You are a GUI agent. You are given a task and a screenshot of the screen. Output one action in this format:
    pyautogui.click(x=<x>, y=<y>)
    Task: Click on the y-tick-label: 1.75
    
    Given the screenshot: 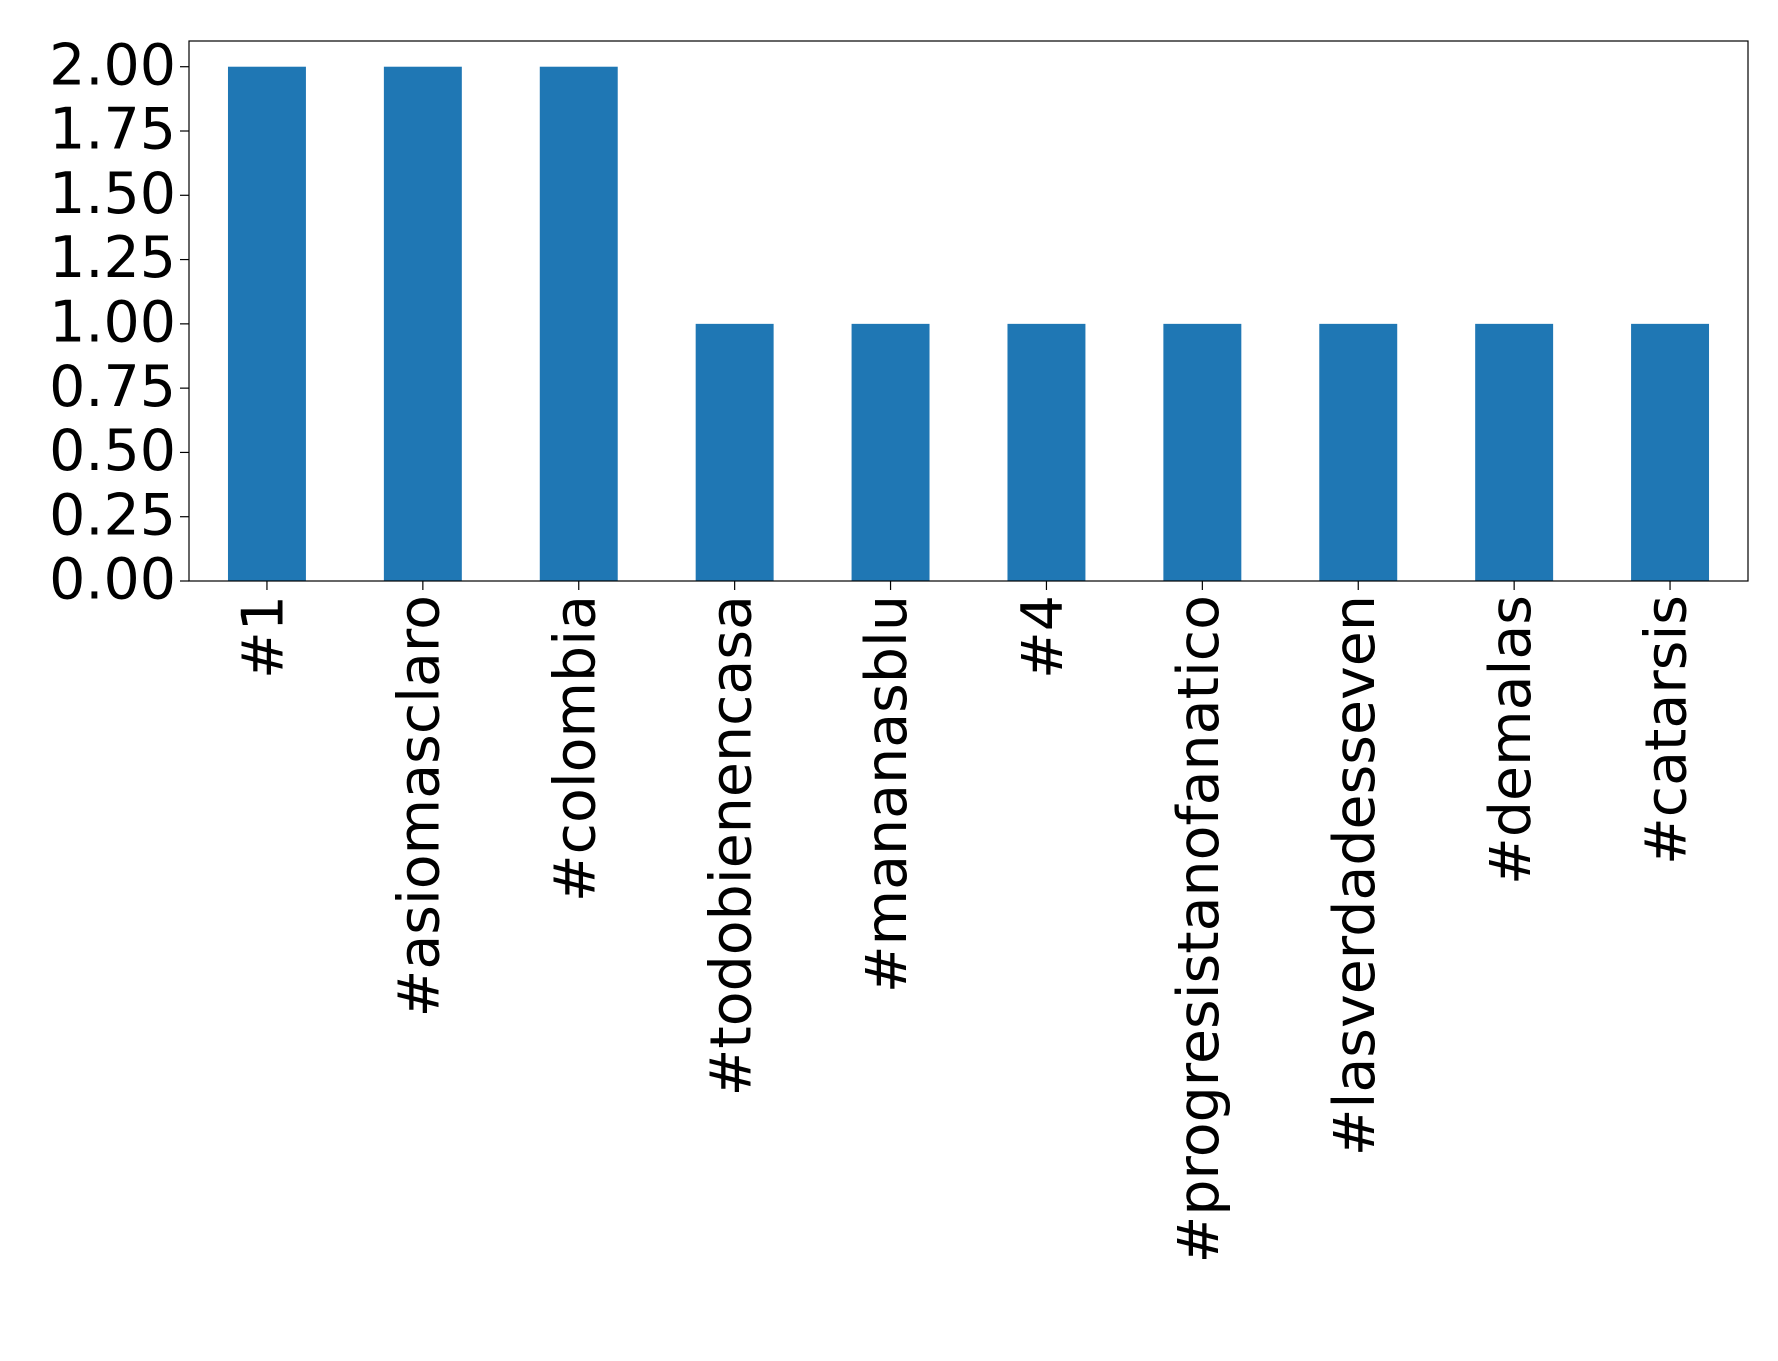 What is the action you would take?
    pyautogui.click(x=112, y=130)
    